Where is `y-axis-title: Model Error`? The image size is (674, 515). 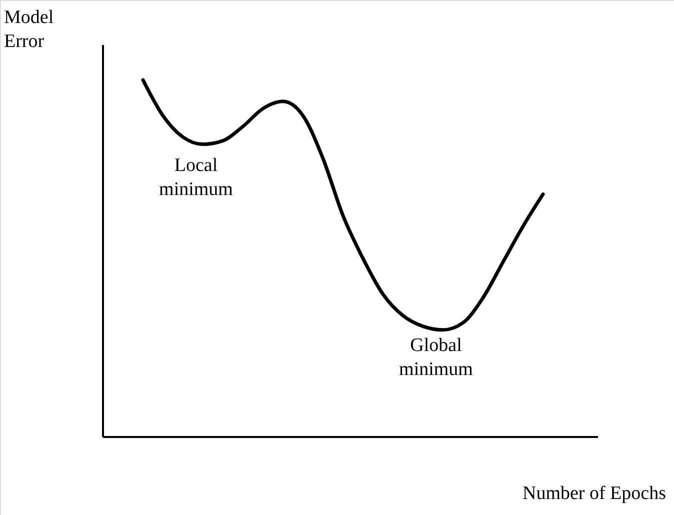 y-axis-title: Model Error is located at coordinates (29, 29).